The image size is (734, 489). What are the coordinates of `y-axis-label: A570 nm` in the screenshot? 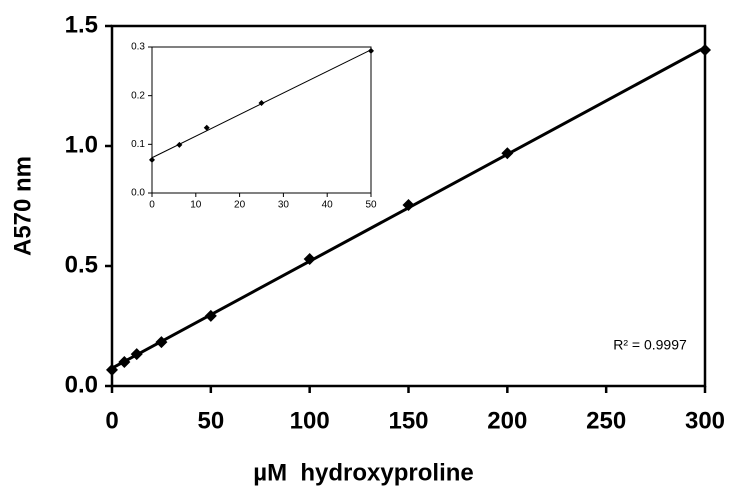 It's located at (22, 206).